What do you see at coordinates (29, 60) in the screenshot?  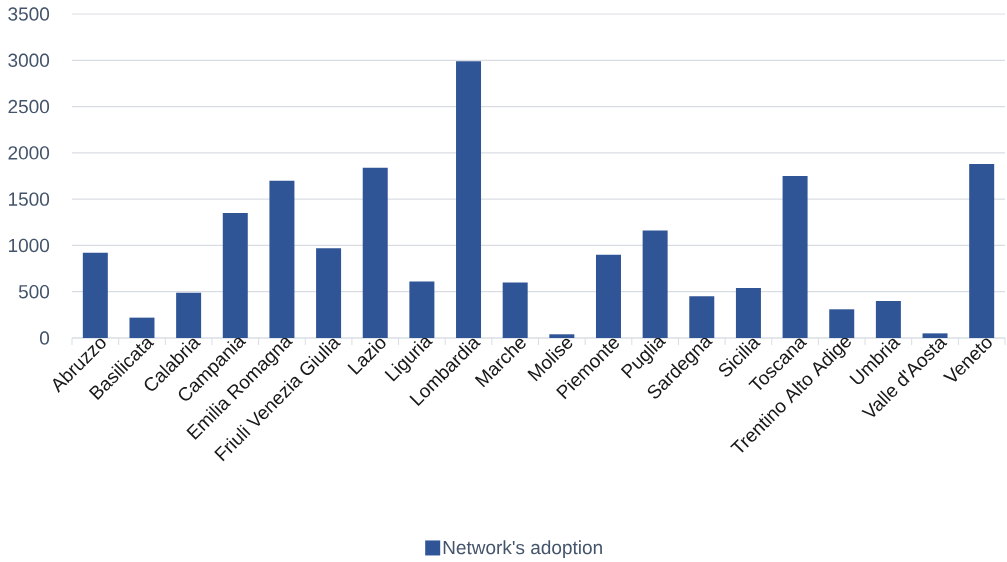 I see `y-tick-label: 3000` at bounding box center [29, 60].